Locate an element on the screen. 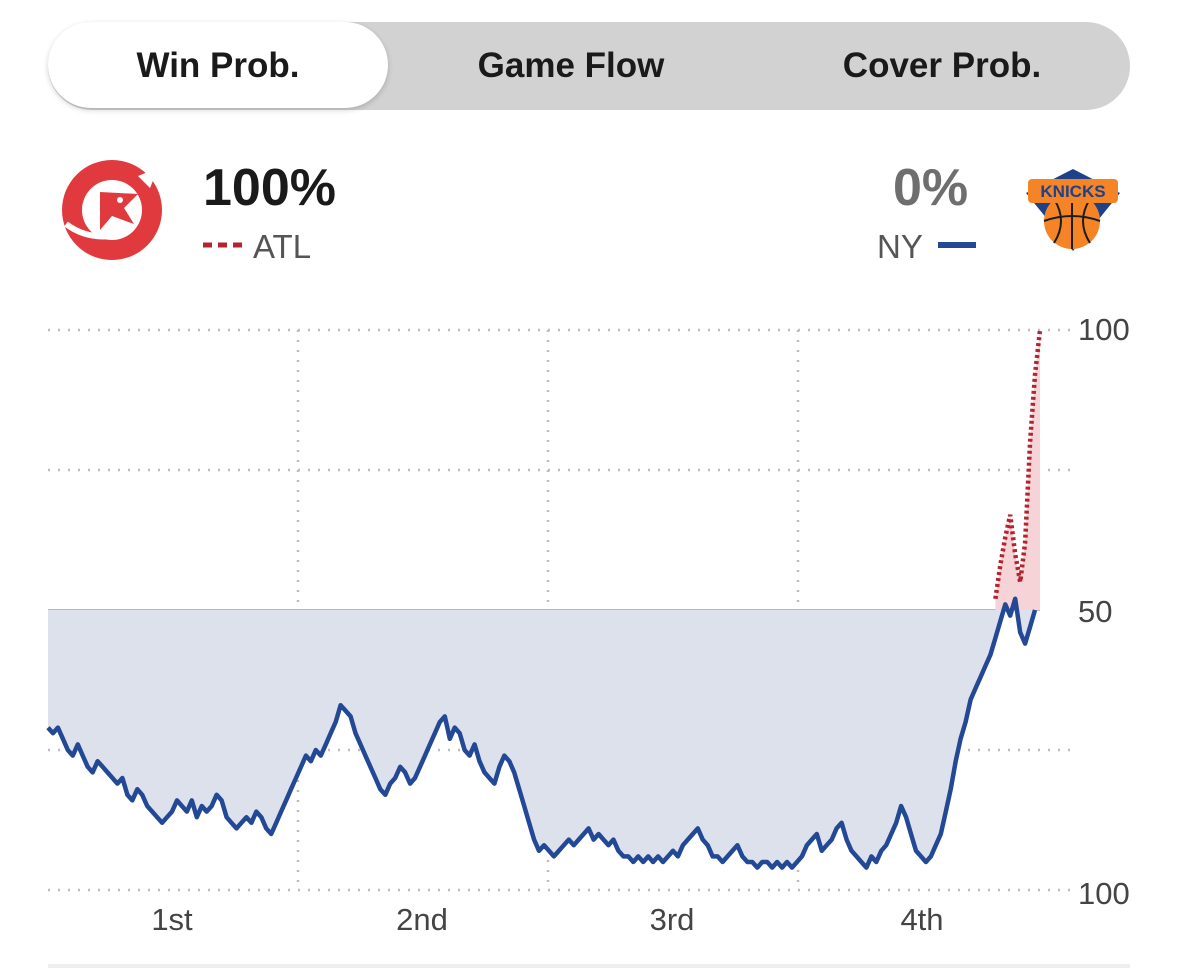  atl-area-fill is located at coordinates (1017, 470).